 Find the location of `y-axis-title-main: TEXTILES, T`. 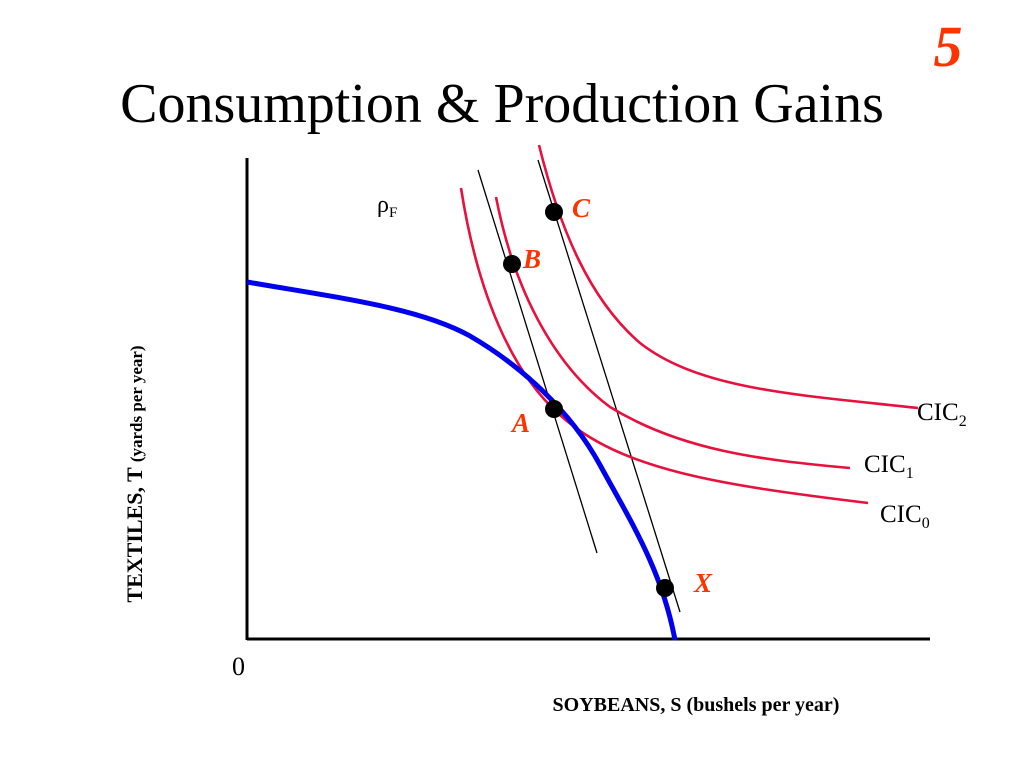

y-axis-title-main: TEXTILES, T is located at coordinates (134, 532).